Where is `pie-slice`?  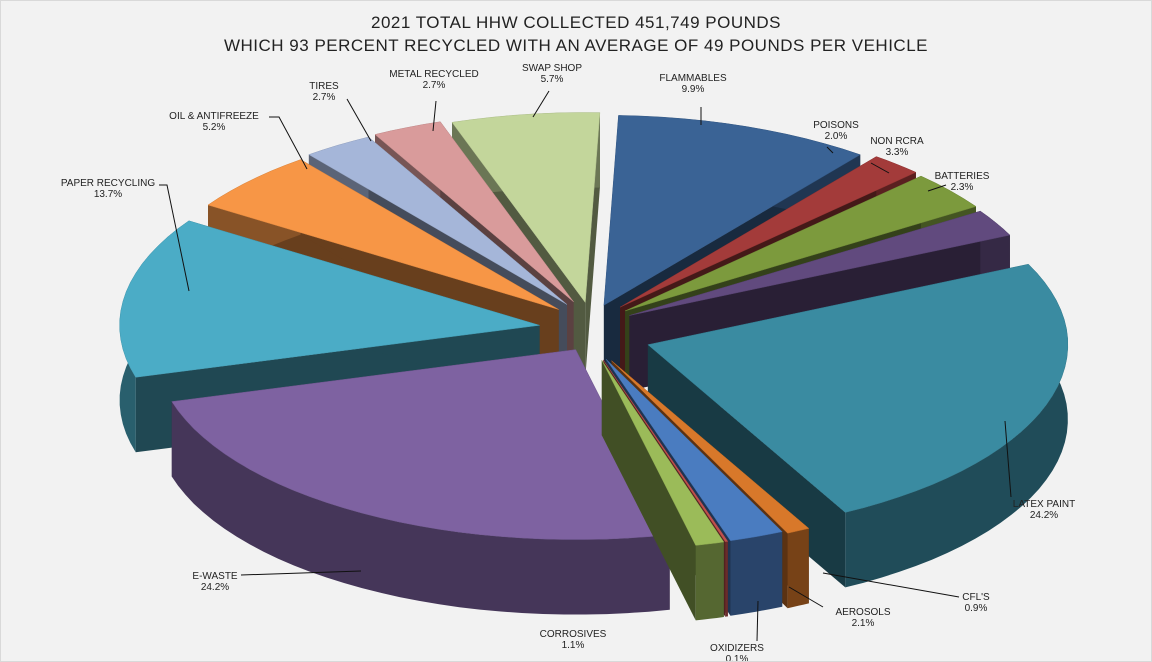 pie-slice is located at coordinates (663, 490).